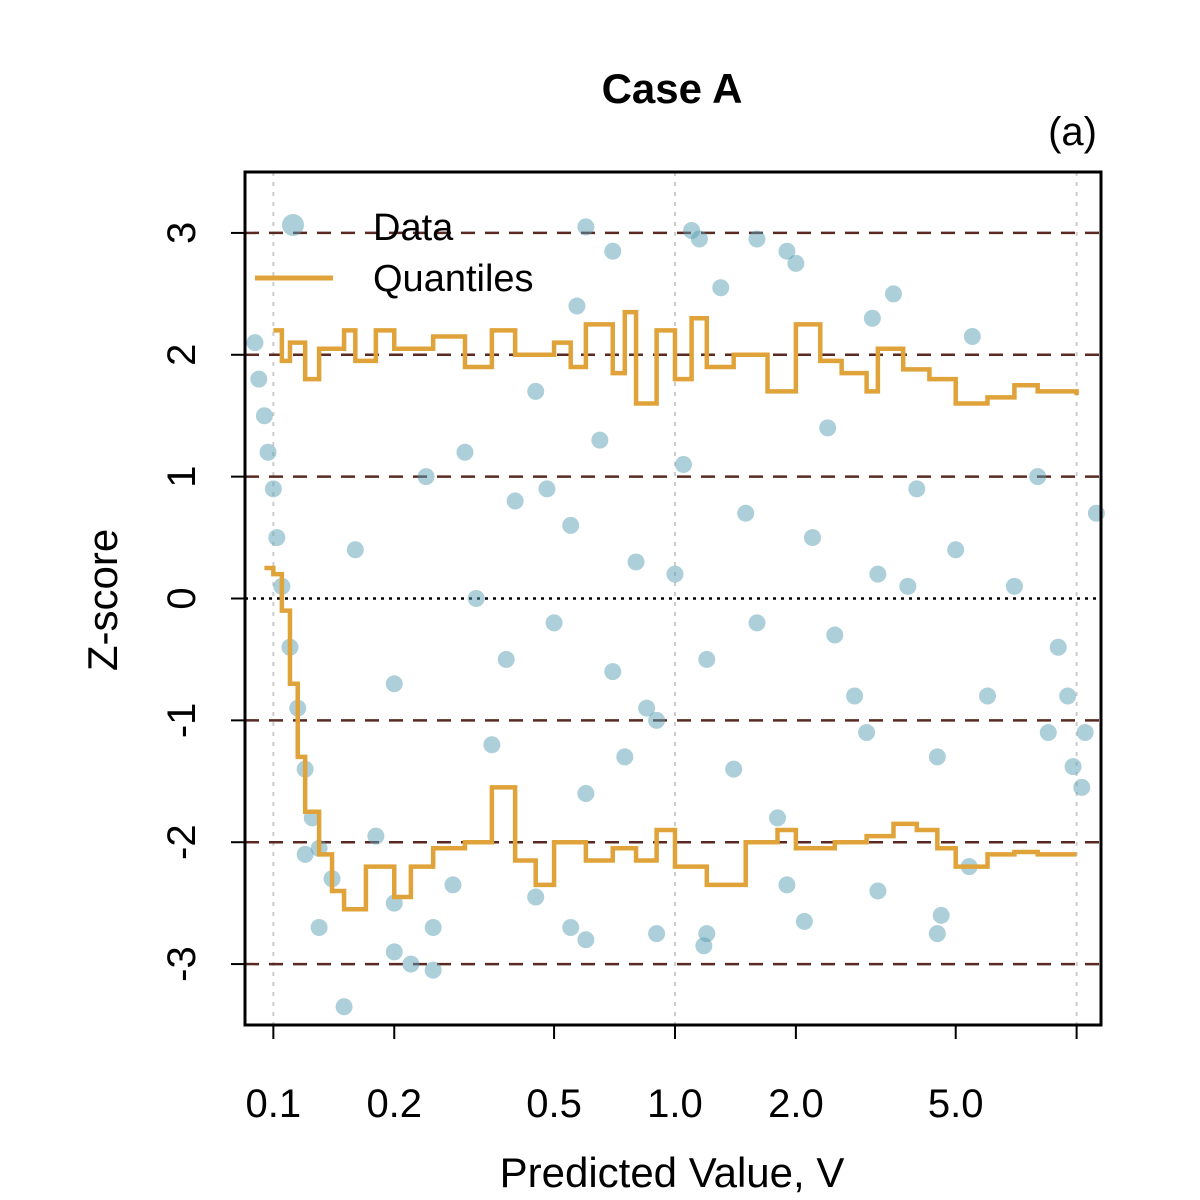  I want to click on y-axis: -3 -2 -1 0 1 2 3, so click(202, 602).